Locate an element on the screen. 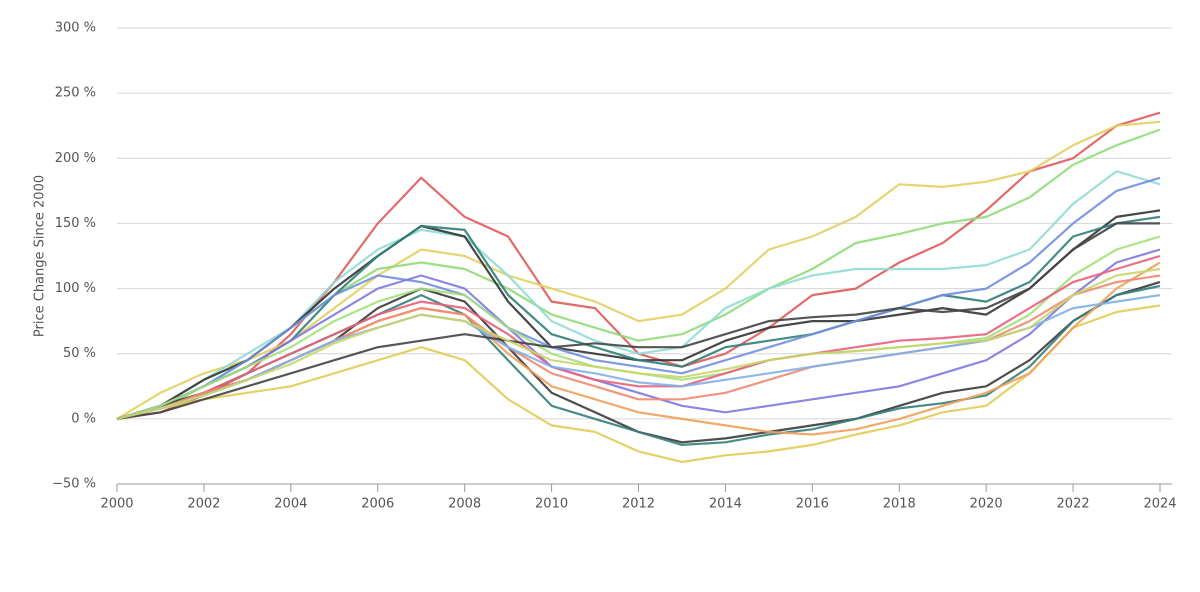 This screenshot has width=1200, height=592. y-tick-label: 150 % is located at coordinates (75, 223).